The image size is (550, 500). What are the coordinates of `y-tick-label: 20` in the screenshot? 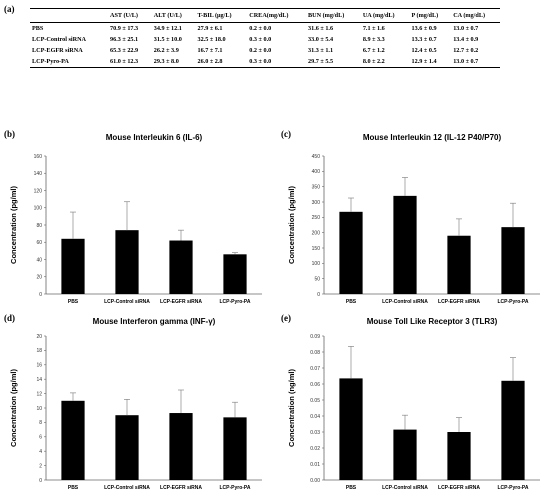 It's located at (39, 337).